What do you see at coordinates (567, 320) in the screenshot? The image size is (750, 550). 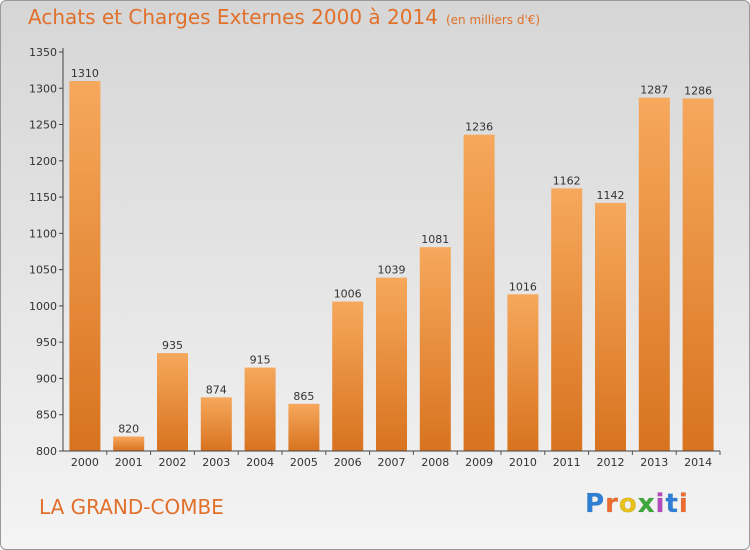 I see `bar-2011` at bounding box center [567, 320].